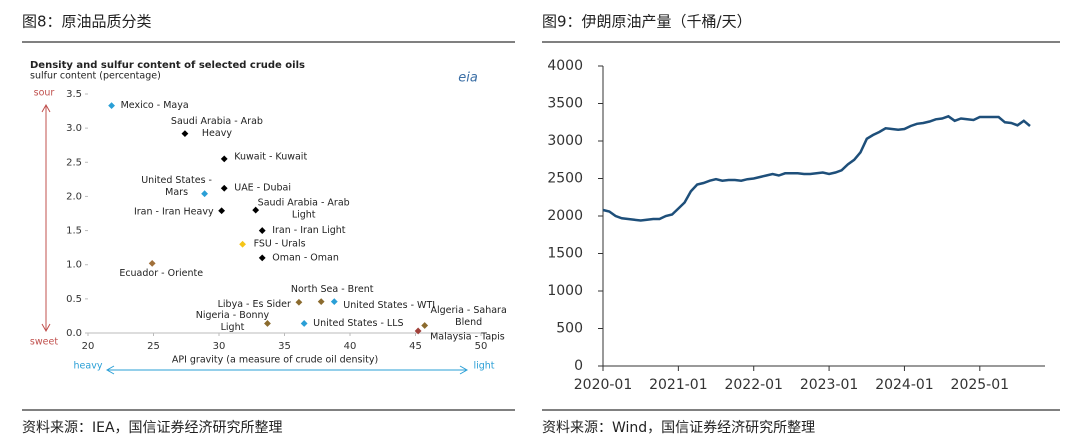  Describe the element at coordinates (358, 323) in the screenshot. I see `point-label: United States - LLS` at that location.